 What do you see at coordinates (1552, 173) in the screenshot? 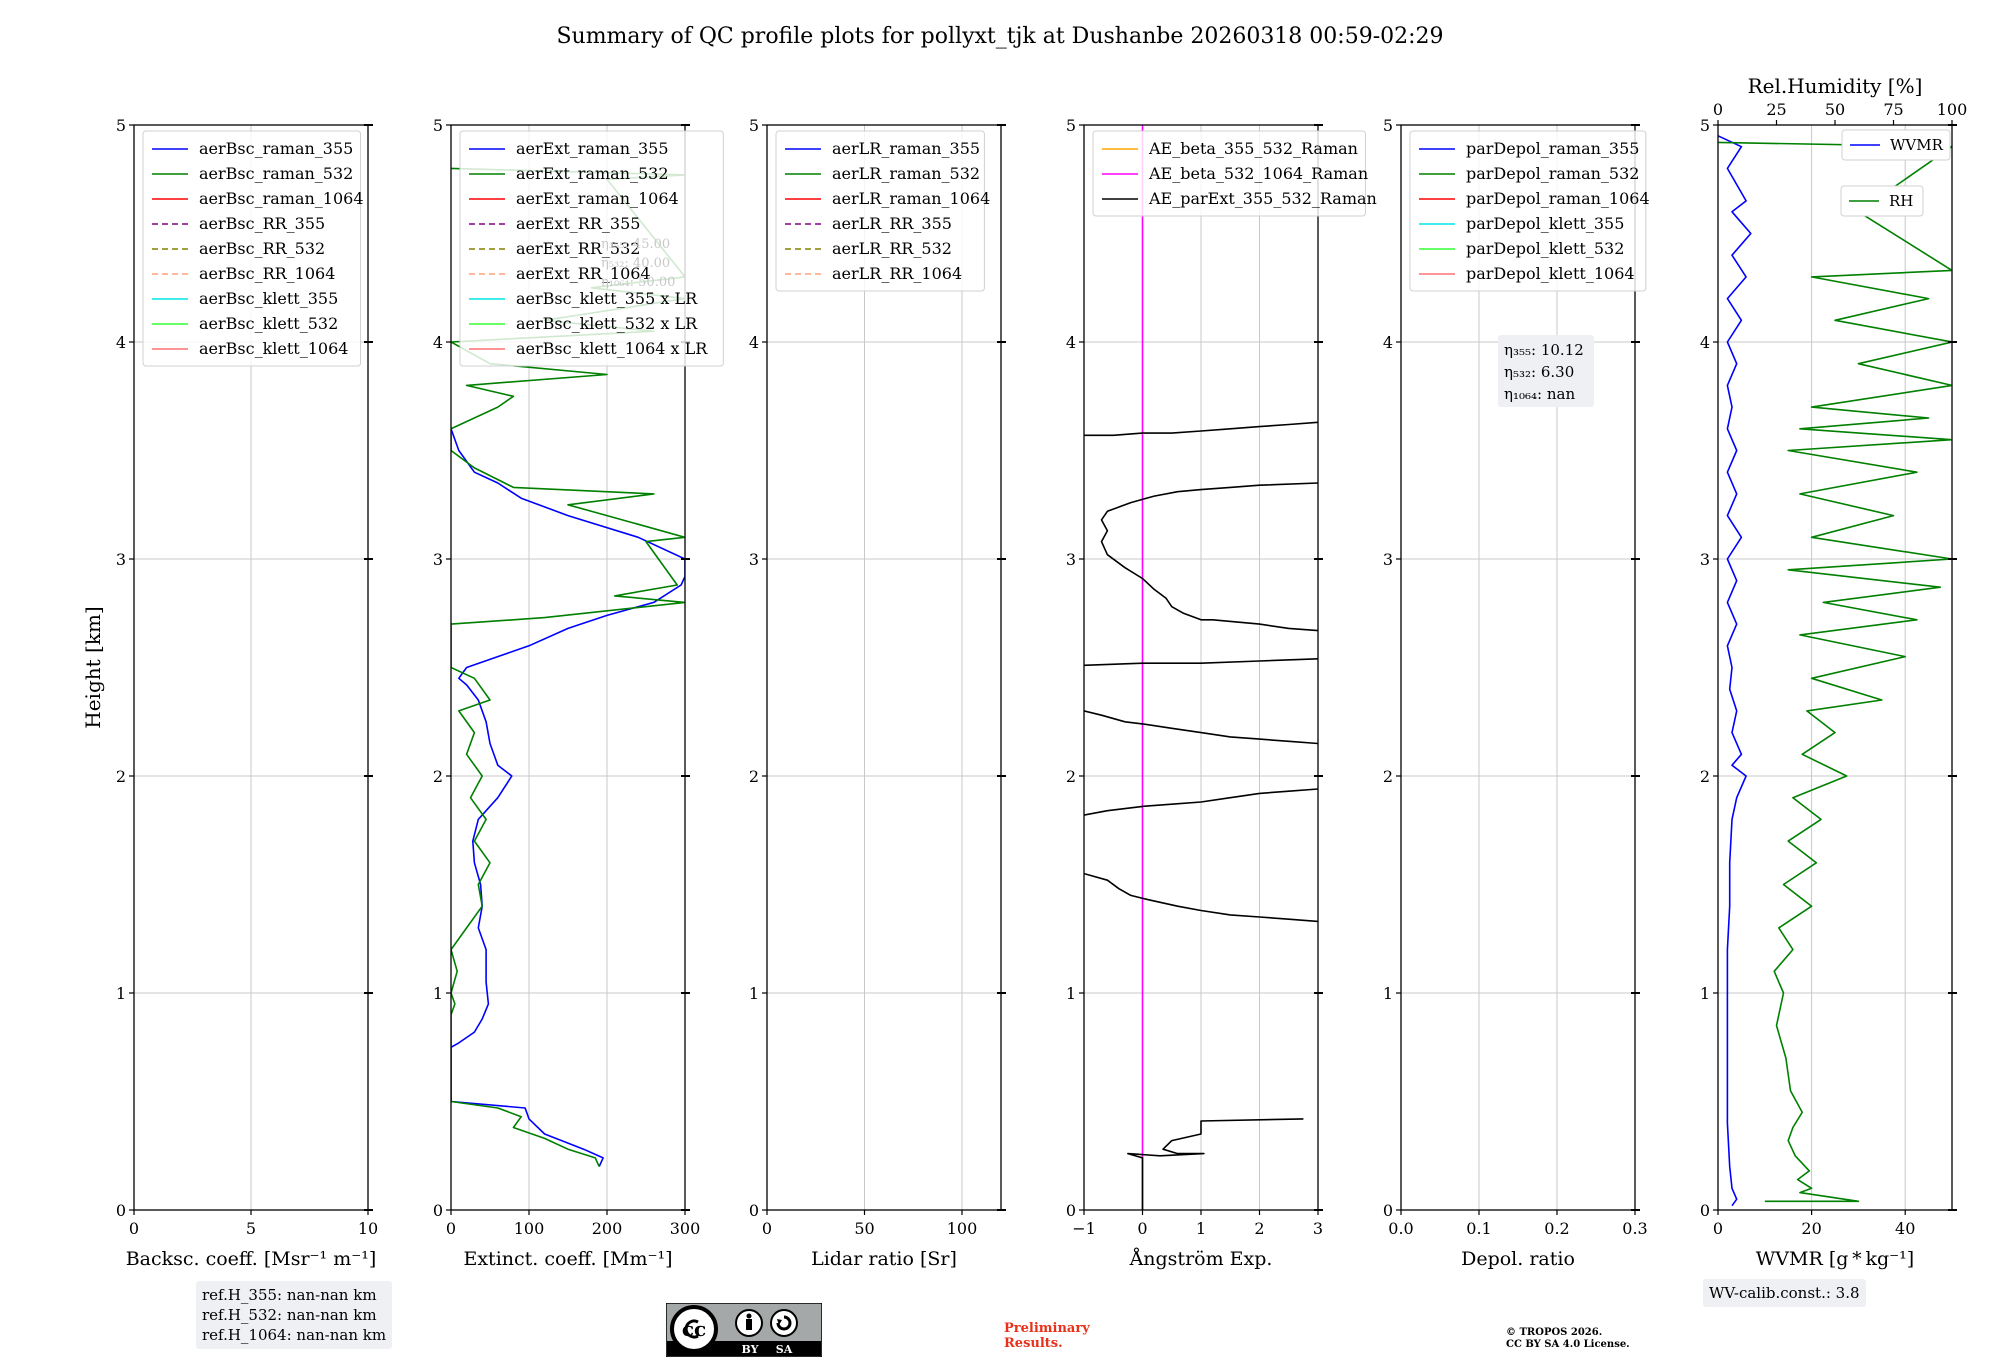
I see `legend-label: parDepol_raman_532` at bounding box center [1552, 173].